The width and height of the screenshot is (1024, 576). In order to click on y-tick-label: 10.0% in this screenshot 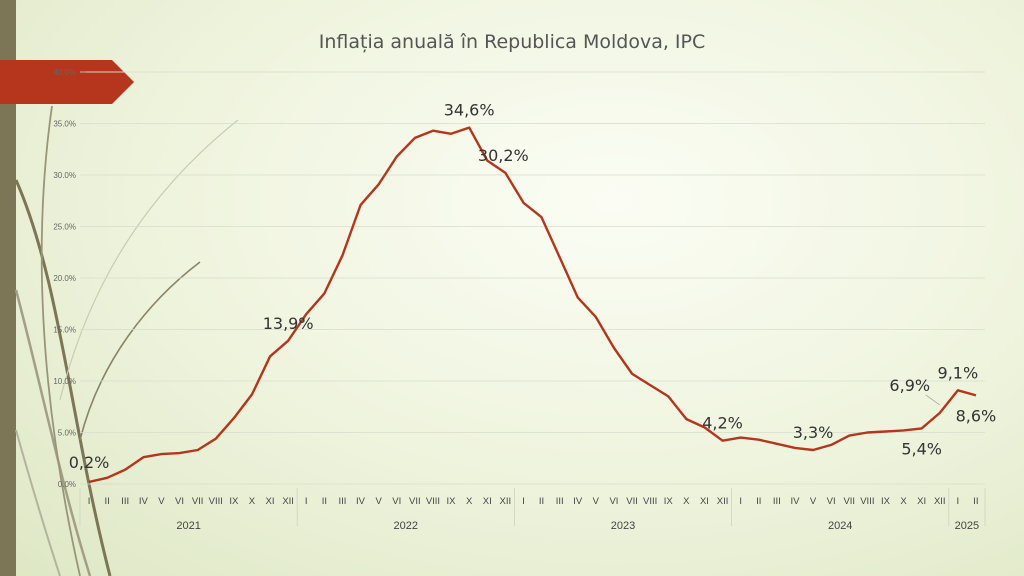, I will do `click(64, 381)`.